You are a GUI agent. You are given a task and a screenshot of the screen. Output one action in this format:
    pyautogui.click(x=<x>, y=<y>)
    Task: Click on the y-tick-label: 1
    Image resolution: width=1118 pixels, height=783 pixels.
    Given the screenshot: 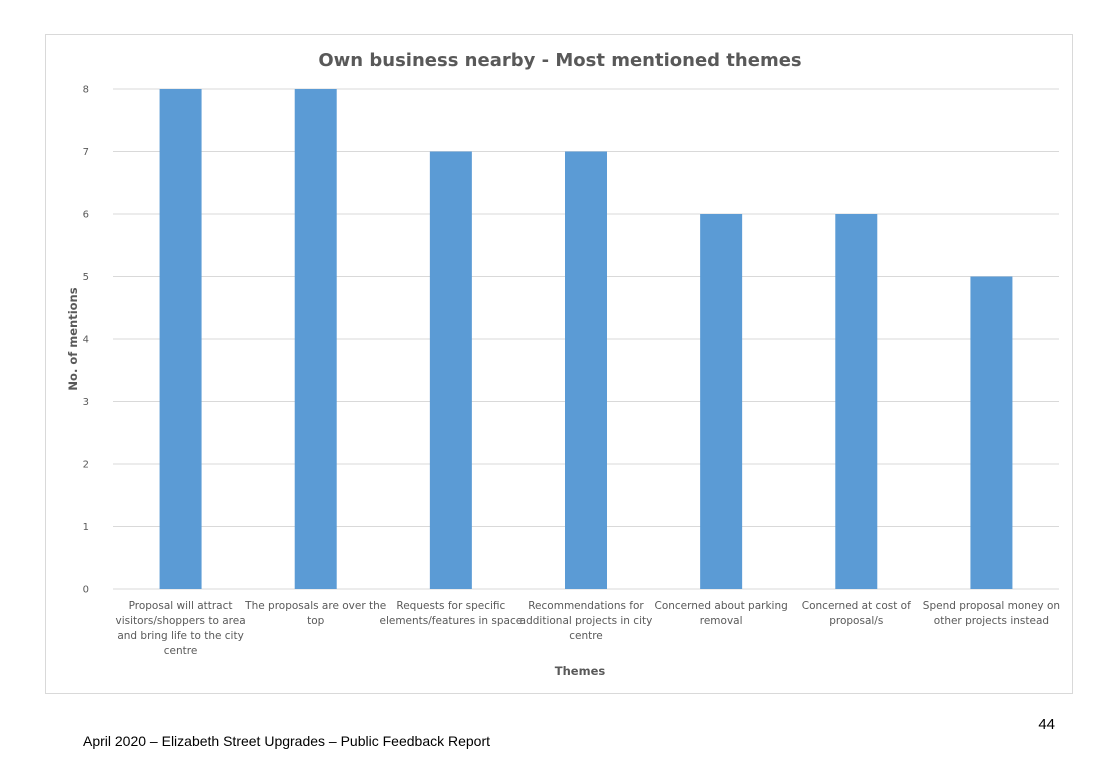 What is the action you would take?
    pyautogui.click(x=86, y=527)
    